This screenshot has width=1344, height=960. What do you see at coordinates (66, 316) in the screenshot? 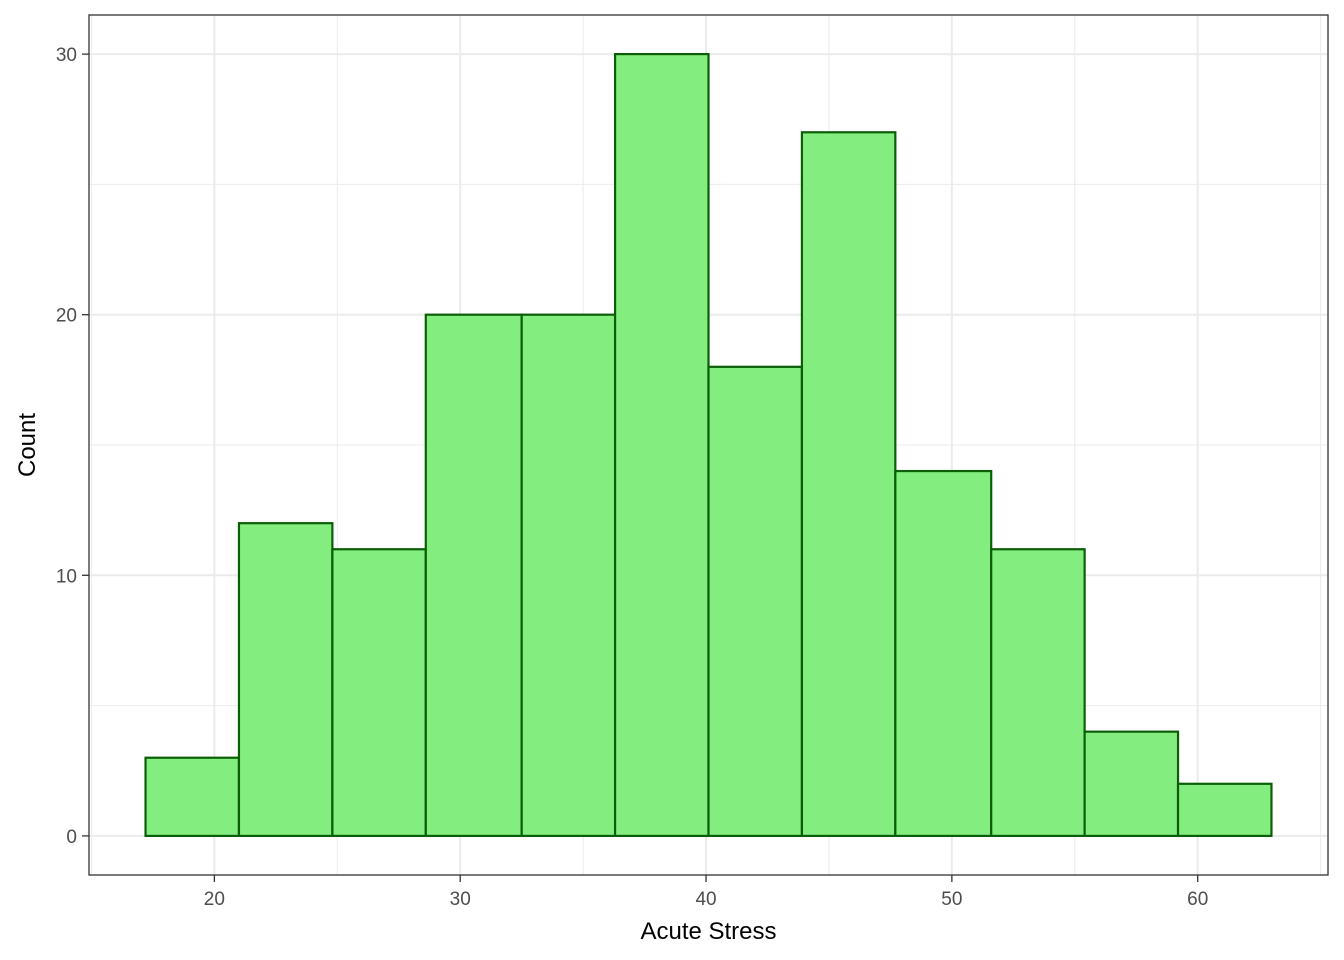
I see `y-tick-label: 20` at bounding box center [66, 316].